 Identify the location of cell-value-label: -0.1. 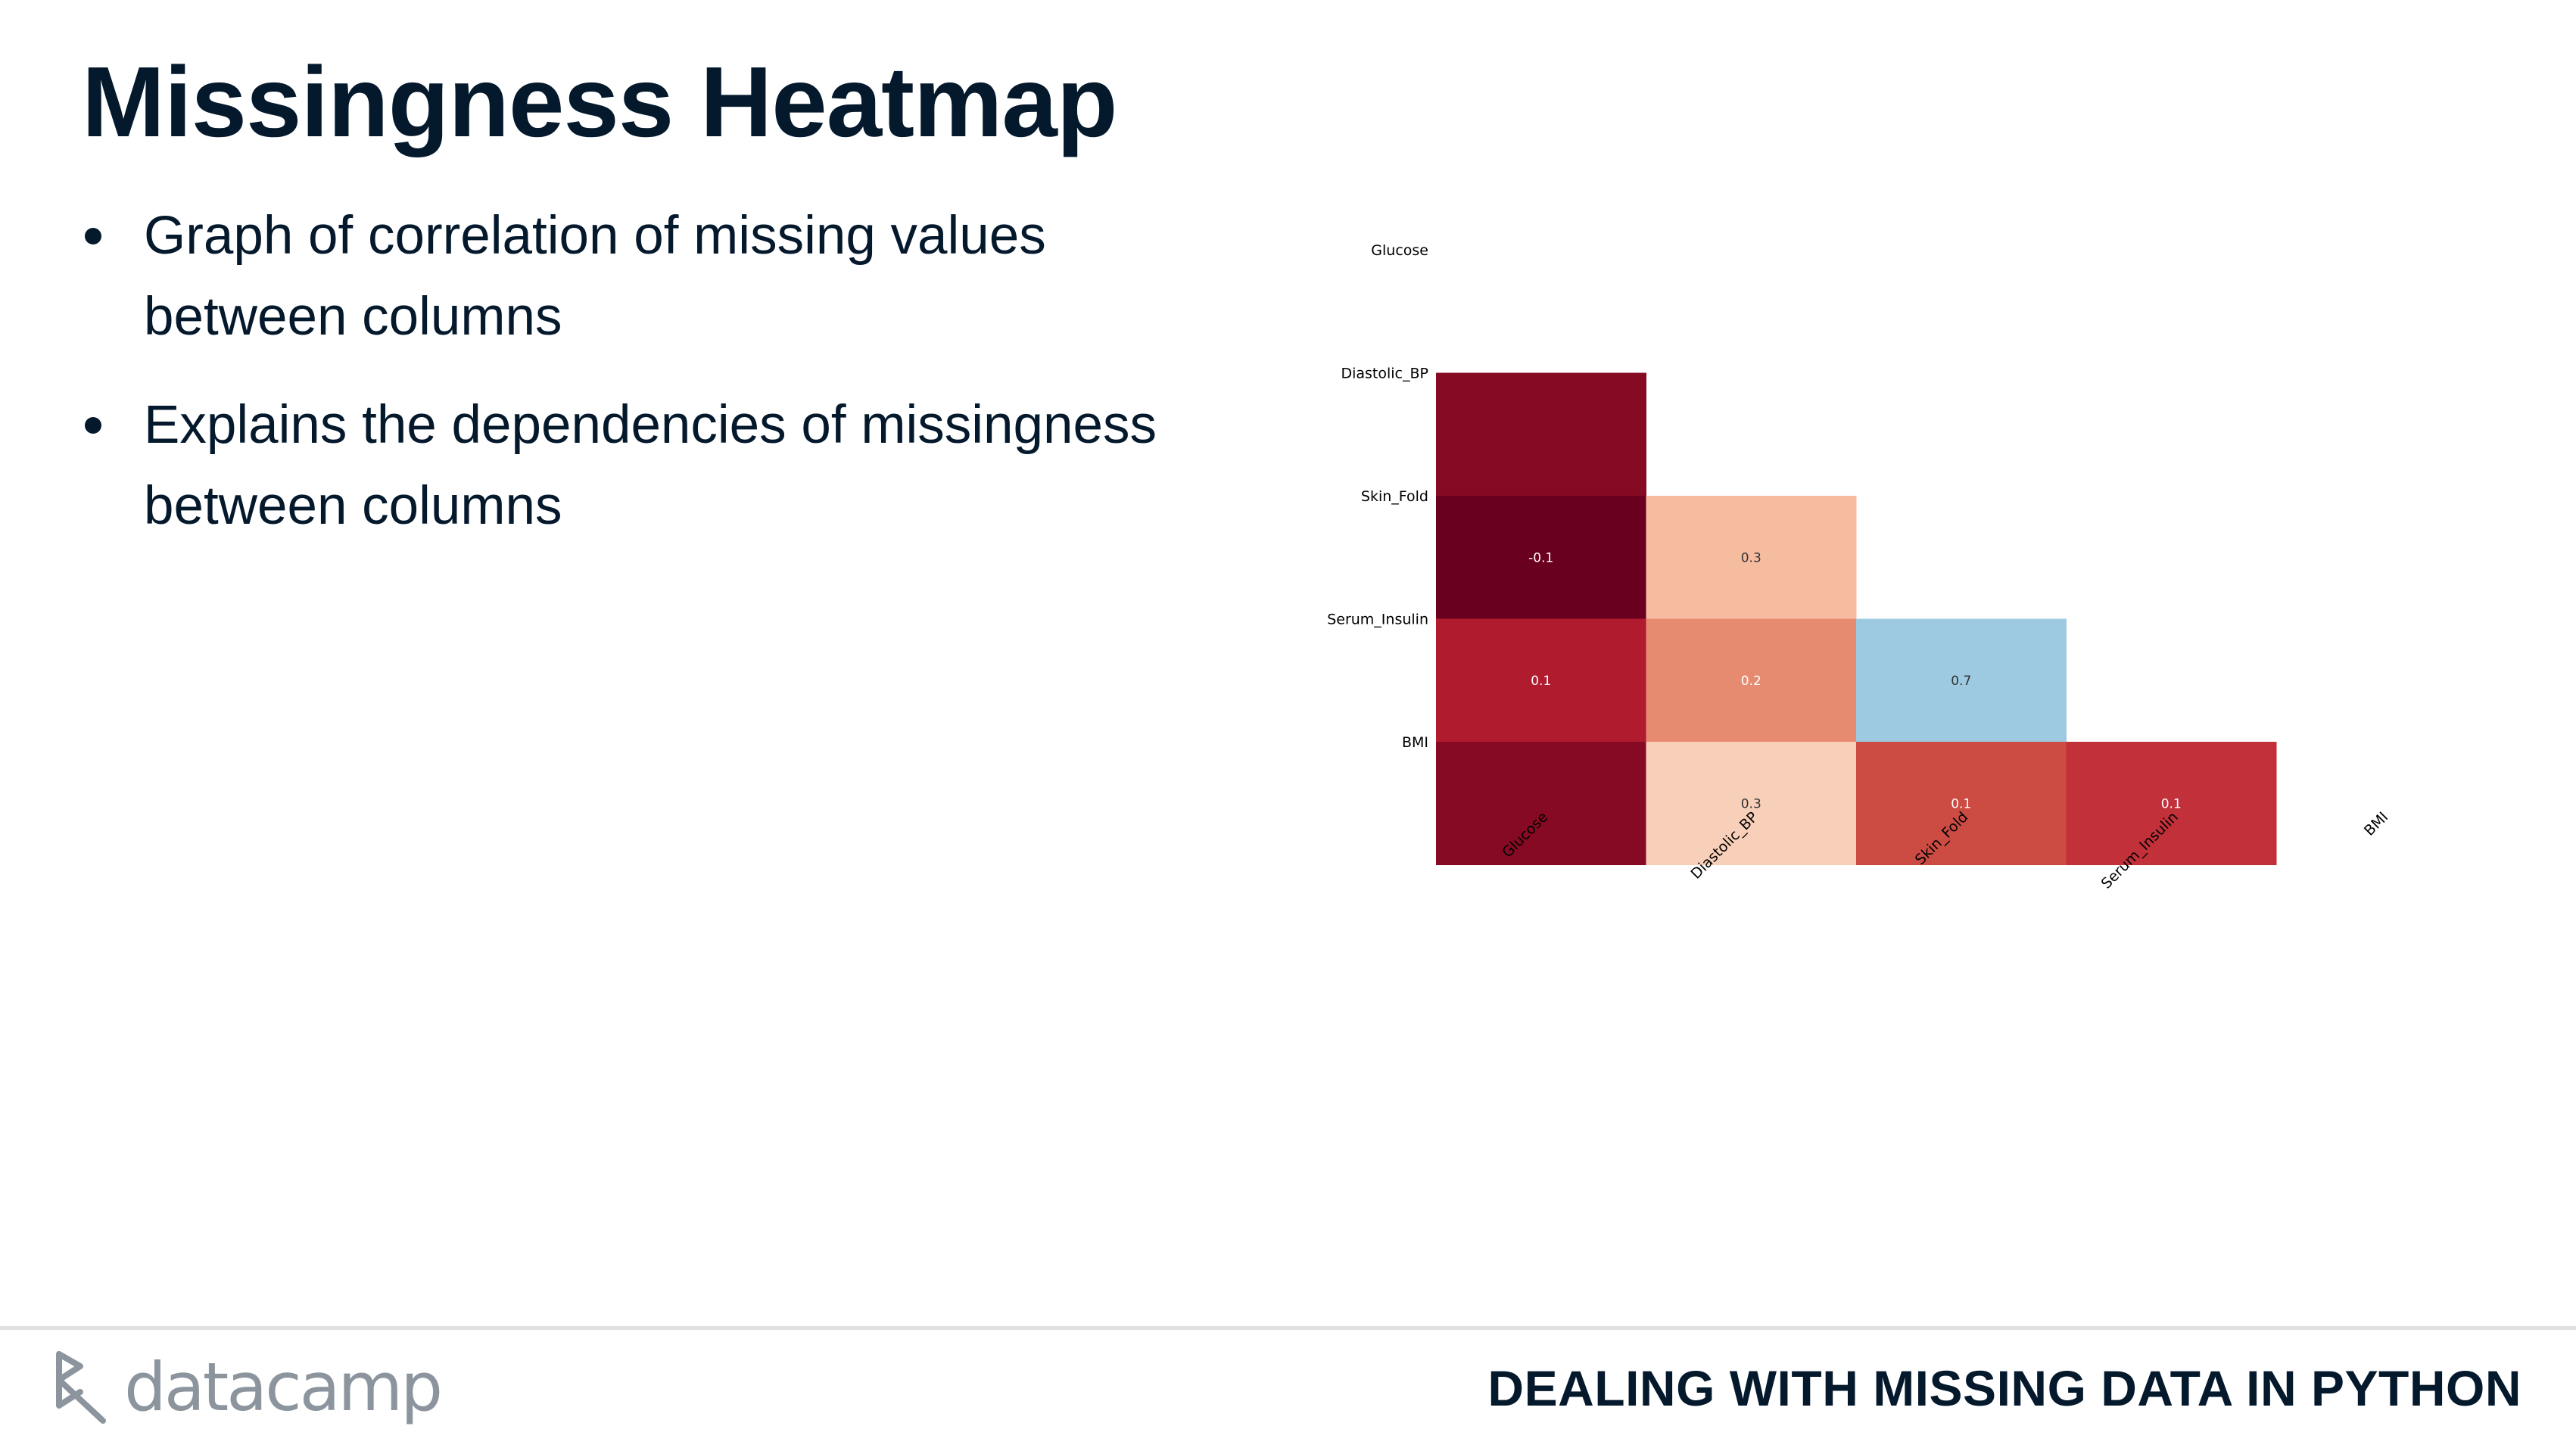
(1540, 558).